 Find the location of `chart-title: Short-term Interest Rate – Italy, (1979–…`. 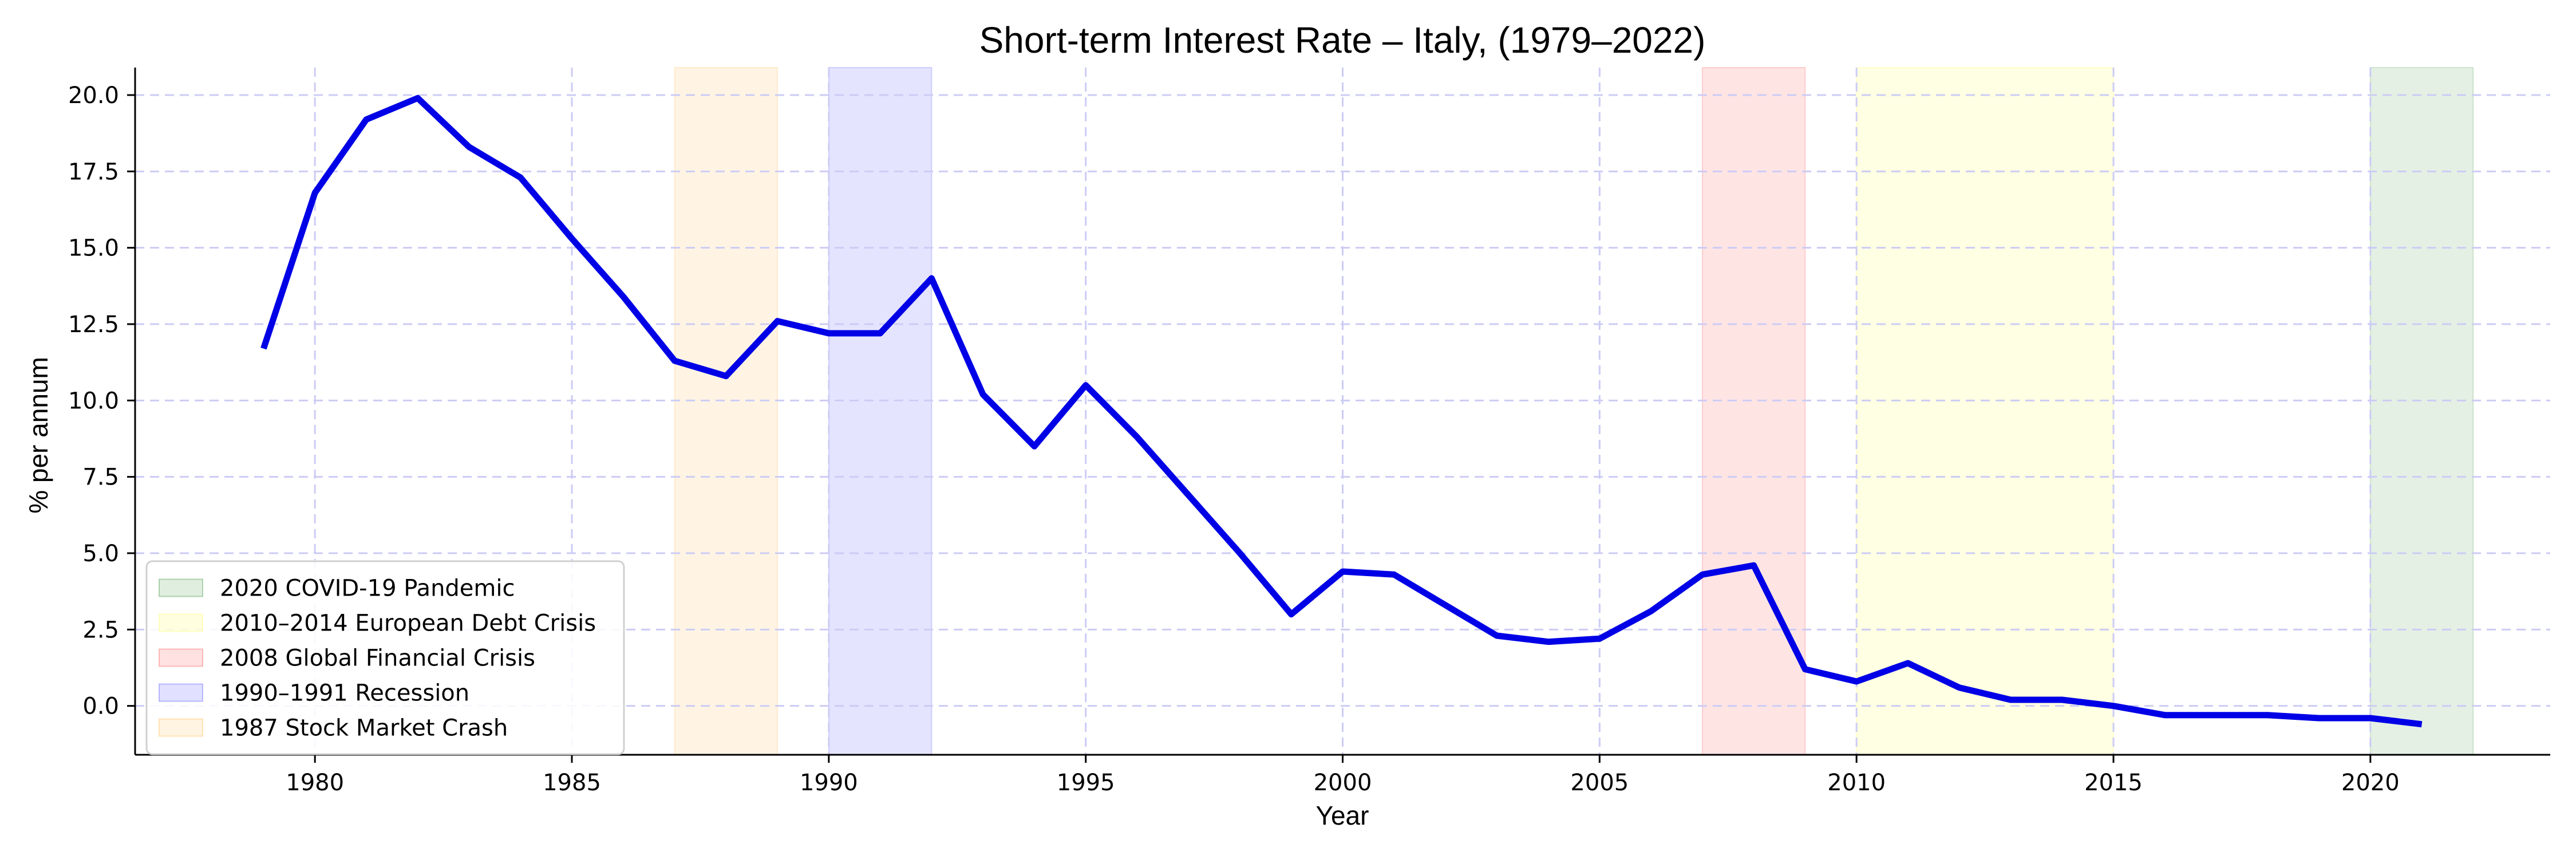

chart-title: Short-term Interest Rate – Italy, (1979–… is located at coordinates (1342, 40).